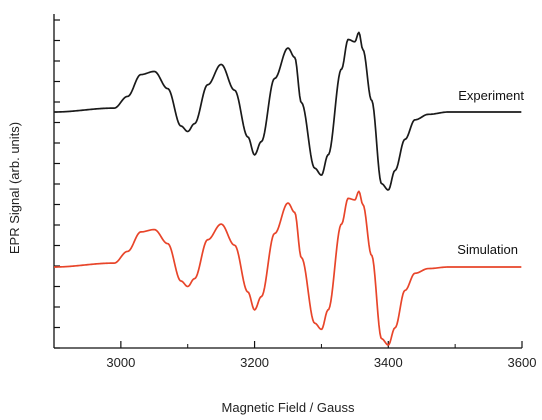  I want to click on series-labels: Experiment Simulation, so click(490, 172).